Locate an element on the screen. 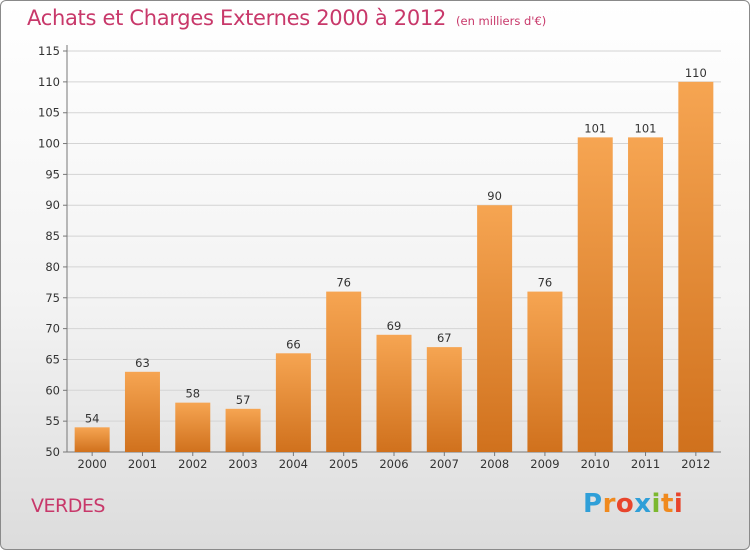 This screenshot has height=550, width=750. chart-subtitle: (en milliers d'€) is located at coordinates (501, 21).